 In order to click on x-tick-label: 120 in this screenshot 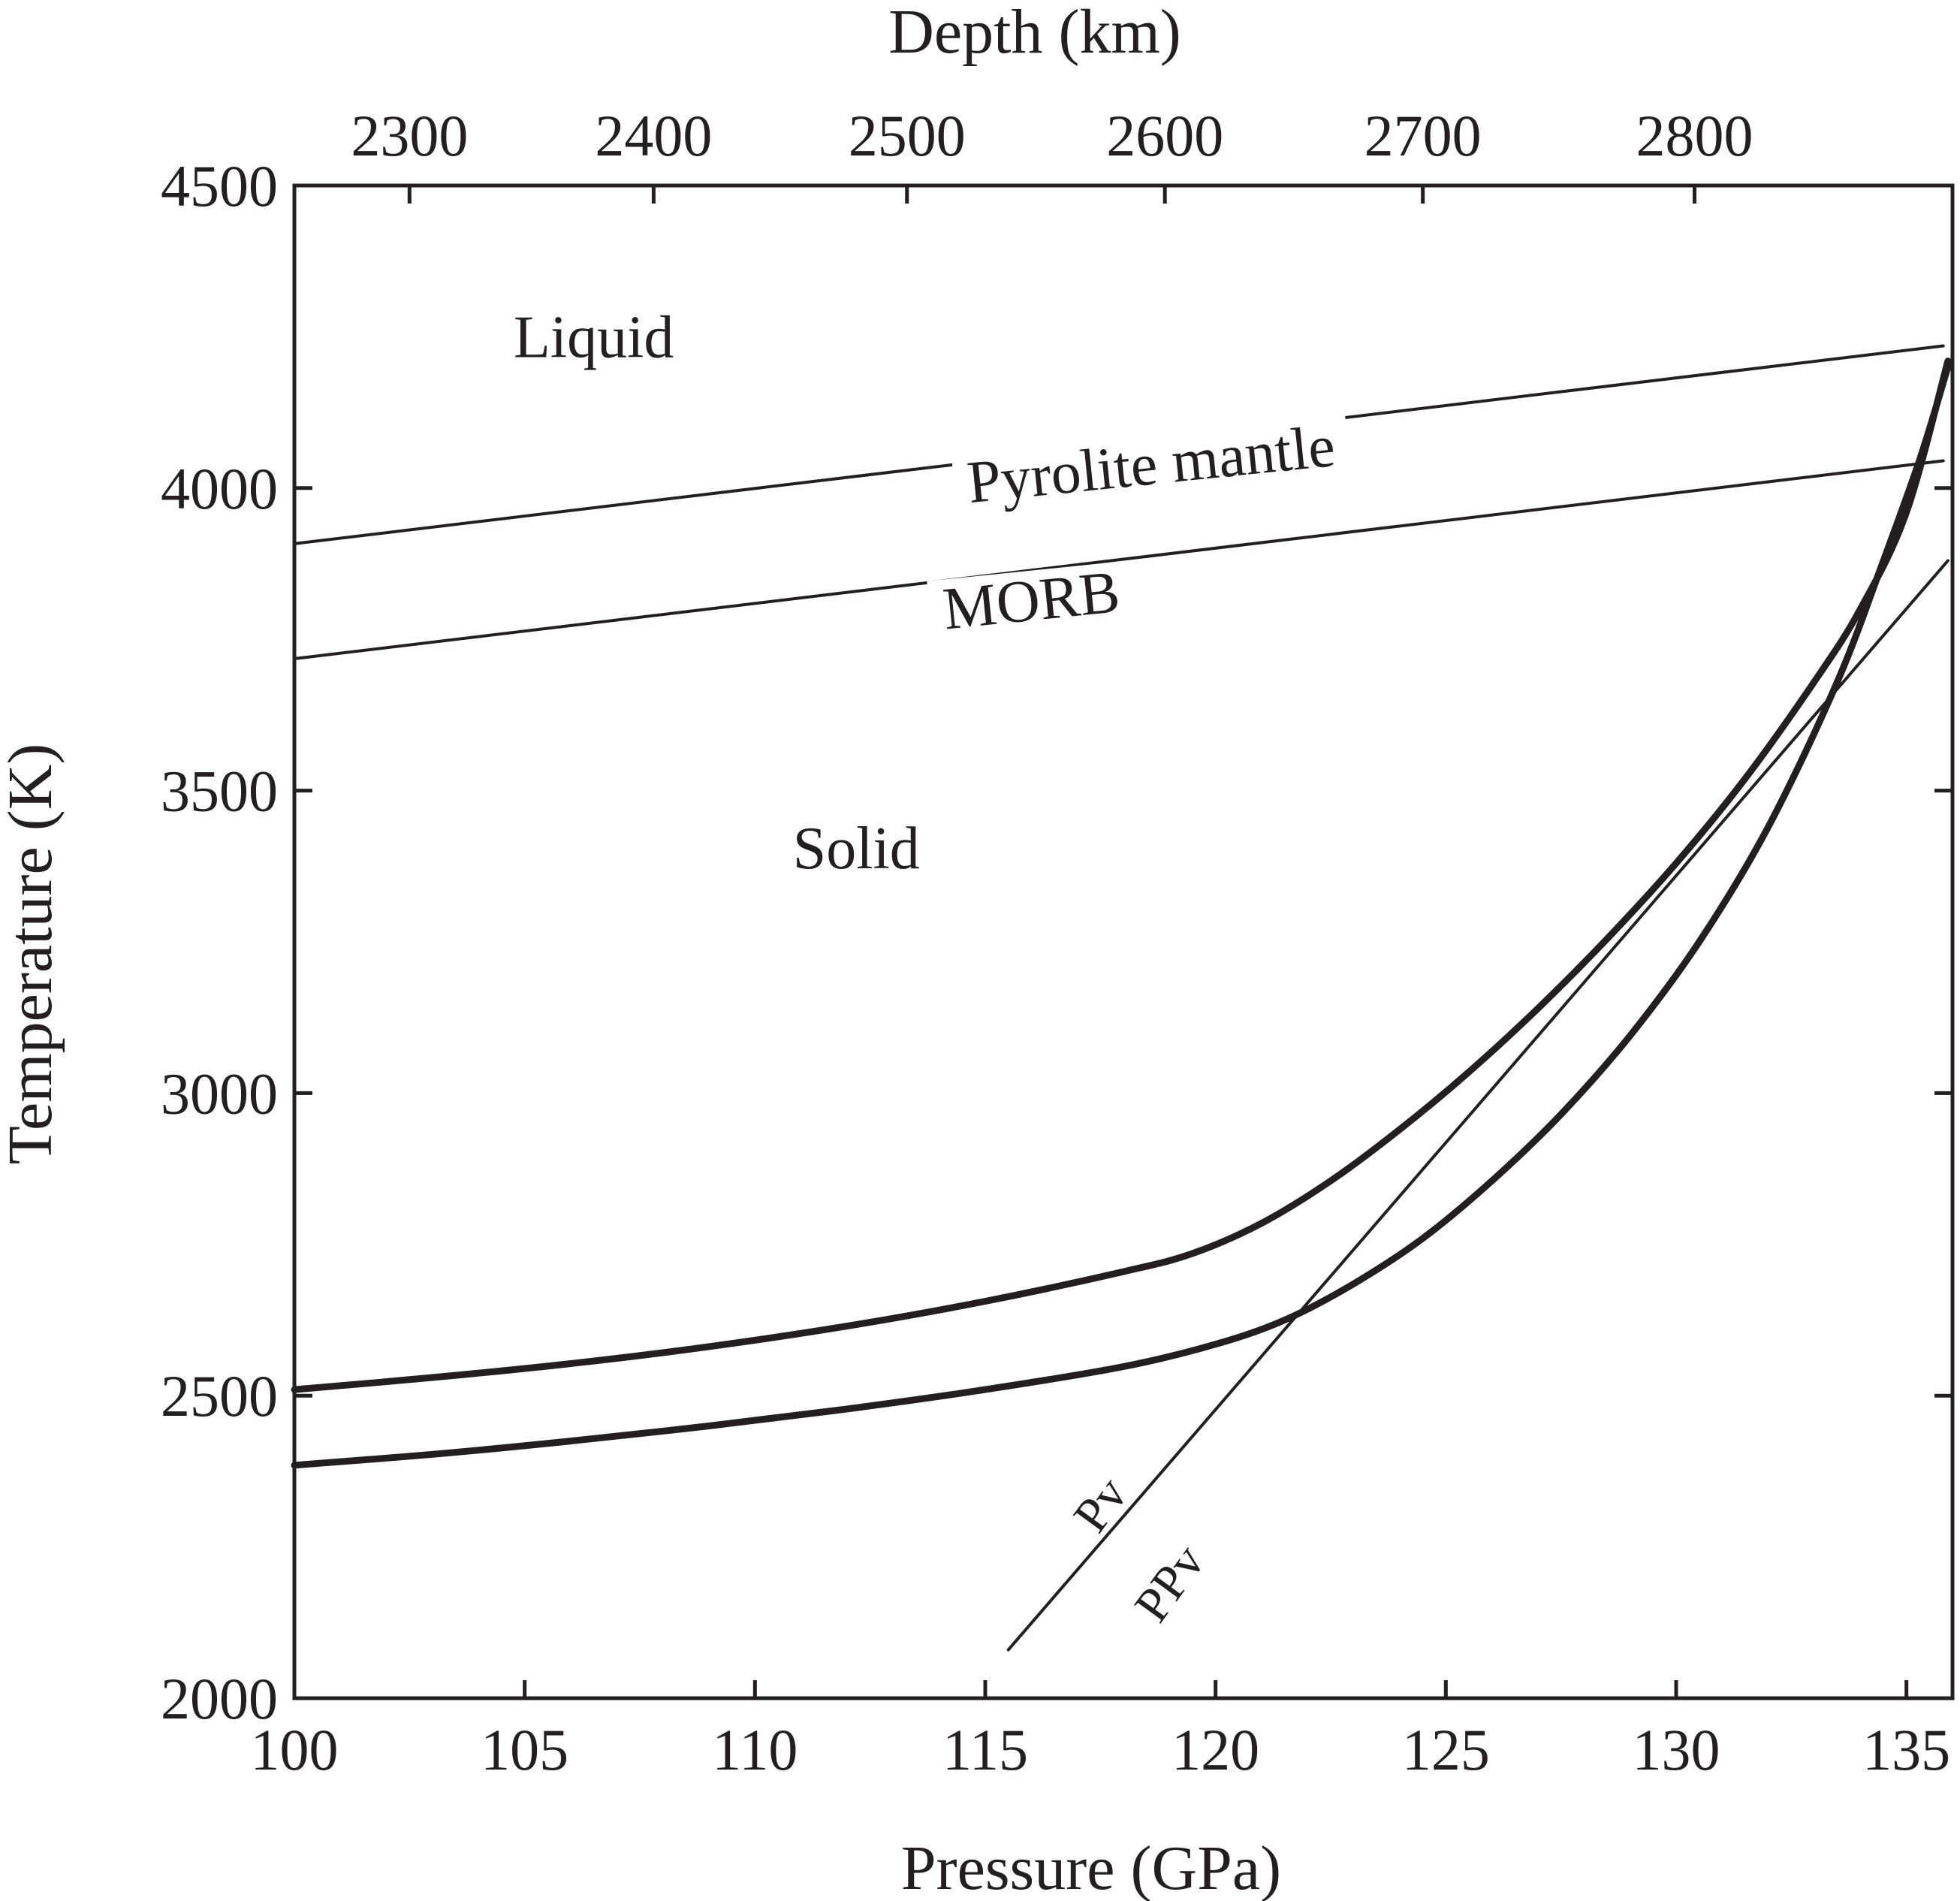, I will do `click(1215, 1749)`.